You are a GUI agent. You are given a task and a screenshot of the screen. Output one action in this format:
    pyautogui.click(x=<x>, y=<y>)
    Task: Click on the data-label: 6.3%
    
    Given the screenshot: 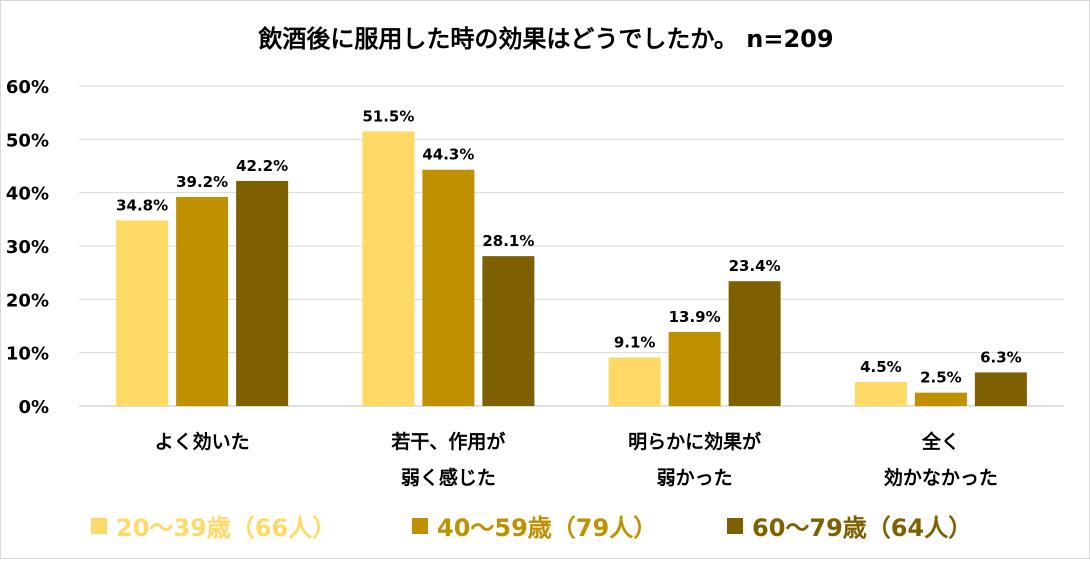 What is the action you would take?
    pyautogui.click(x=1001, y=357)
    